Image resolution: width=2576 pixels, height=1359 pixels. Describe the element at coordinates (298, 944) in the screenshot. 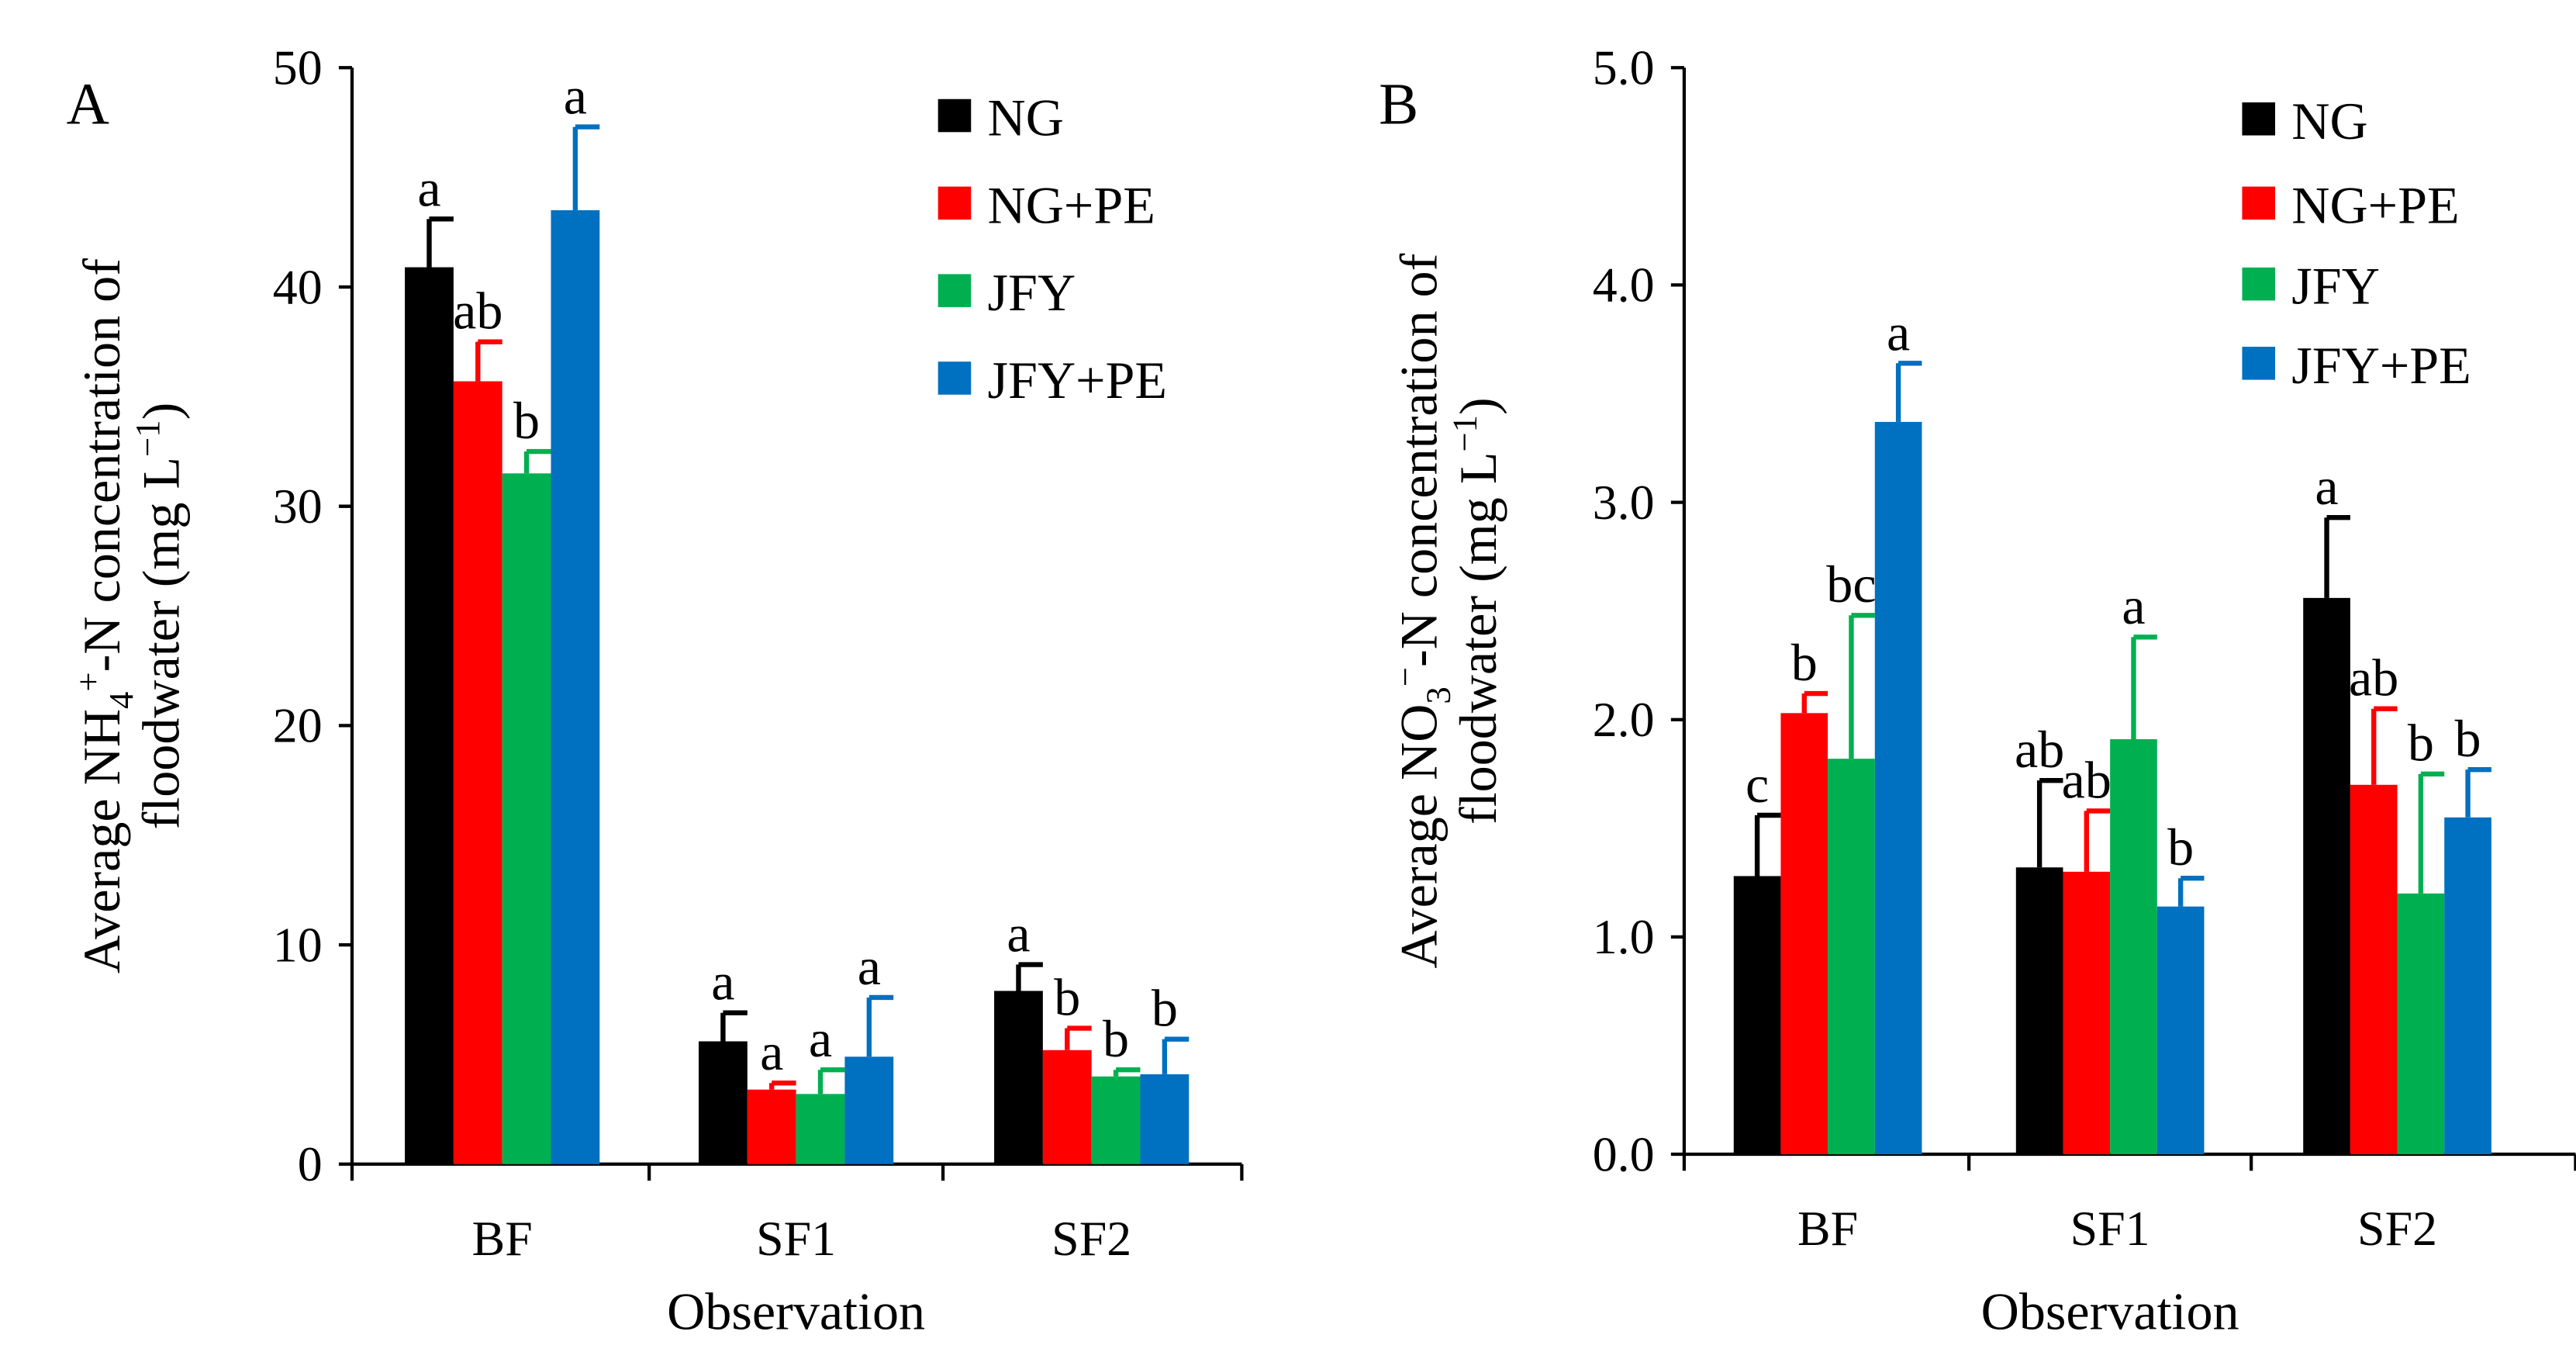

I see `y-tick-label: 10` at that location.